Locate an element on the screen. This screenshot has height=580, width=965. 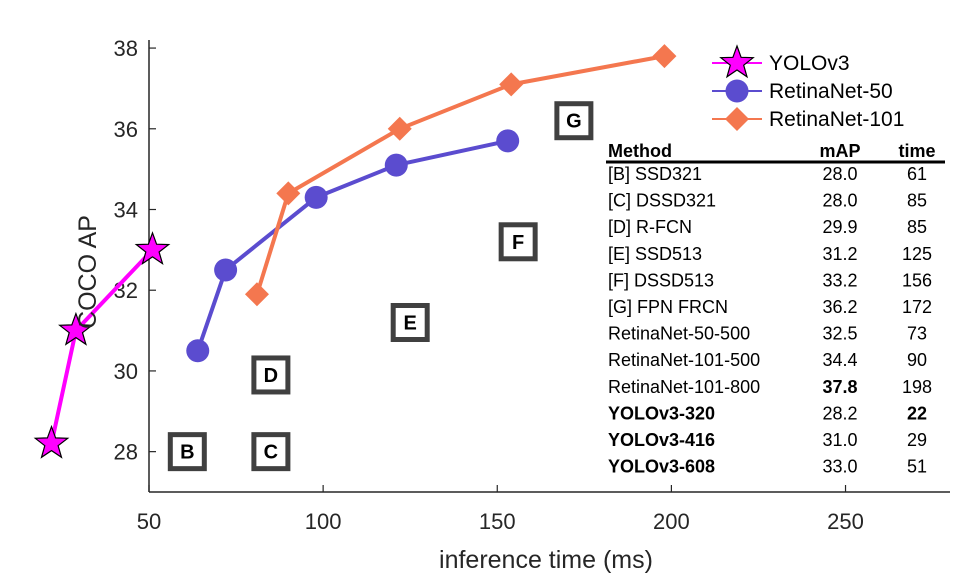
table-cell-map: 37.8 is located at coordinates (839, 387).